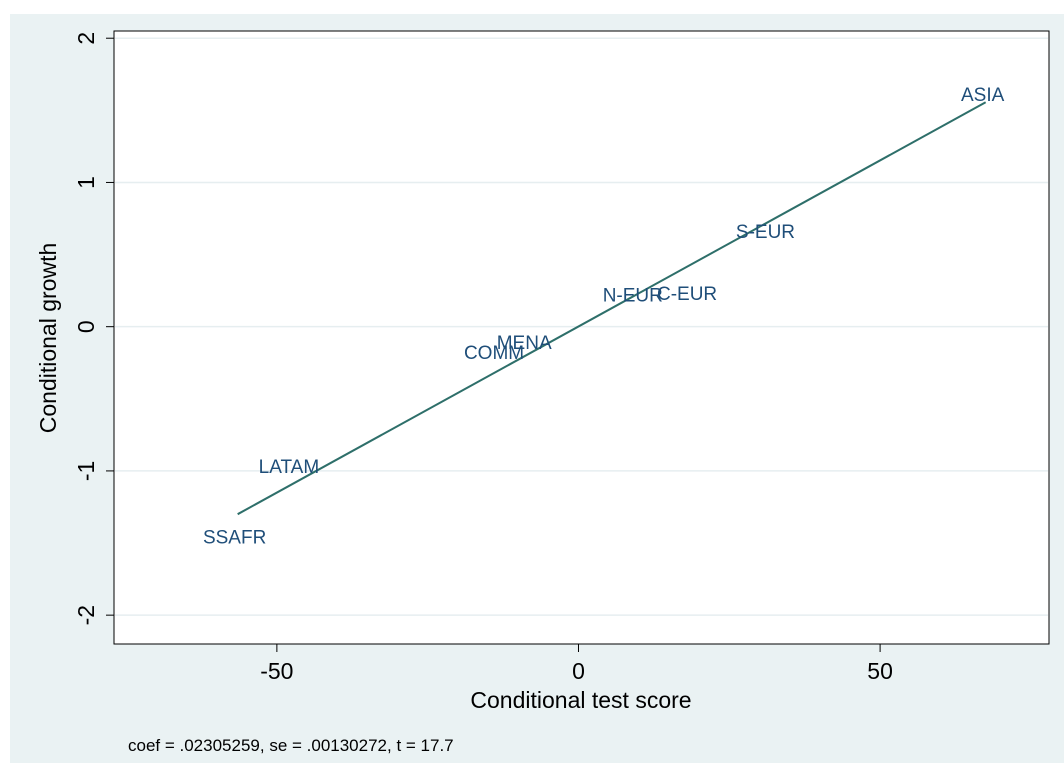 This screenshot has width=1064, height=763. I want to click on y-tick-label: -1, so click(86, 471).